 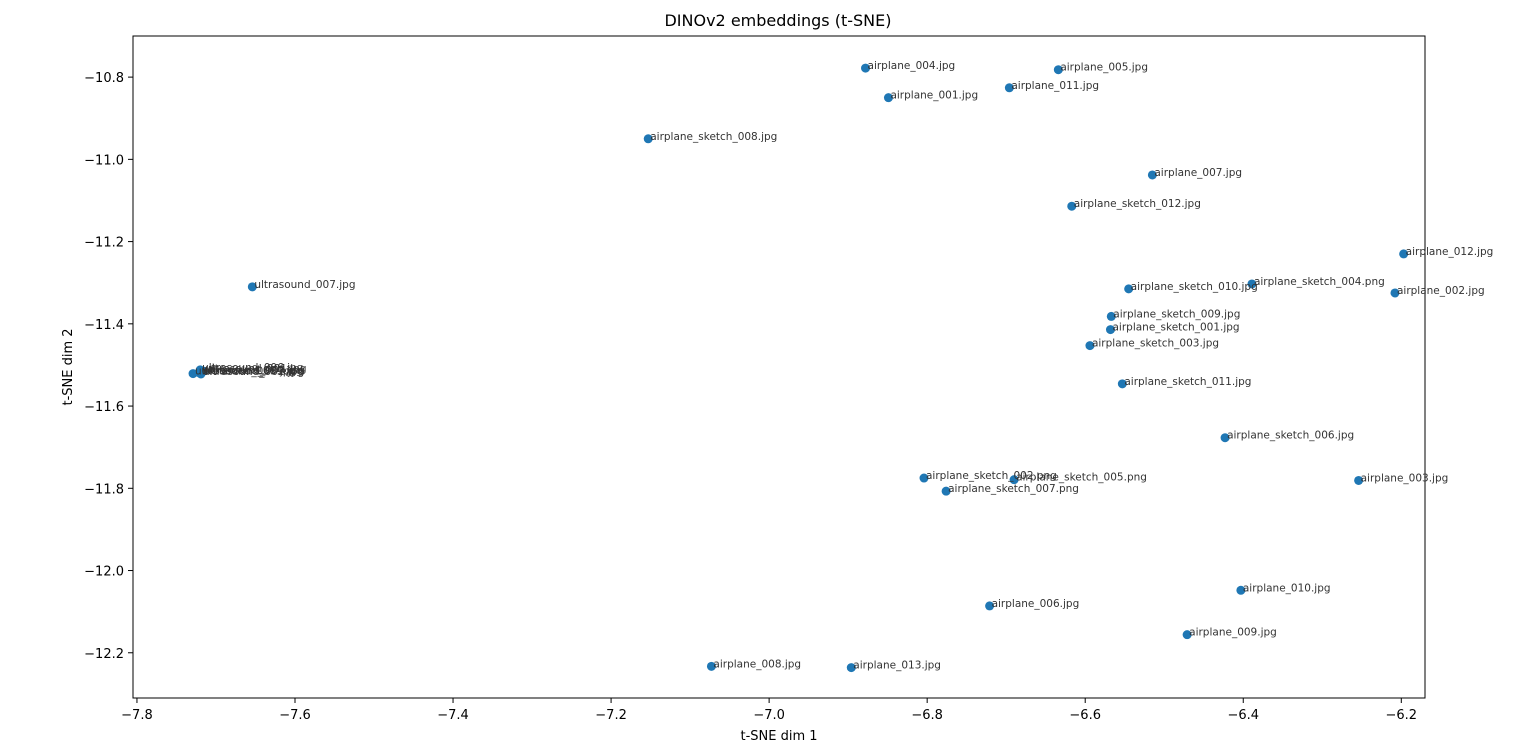 What do you see at coordinates (1155, 344) in the screenshot?
I see `point-label: airplane_sketch_003.jpg` at bounding box center [1155, 344].